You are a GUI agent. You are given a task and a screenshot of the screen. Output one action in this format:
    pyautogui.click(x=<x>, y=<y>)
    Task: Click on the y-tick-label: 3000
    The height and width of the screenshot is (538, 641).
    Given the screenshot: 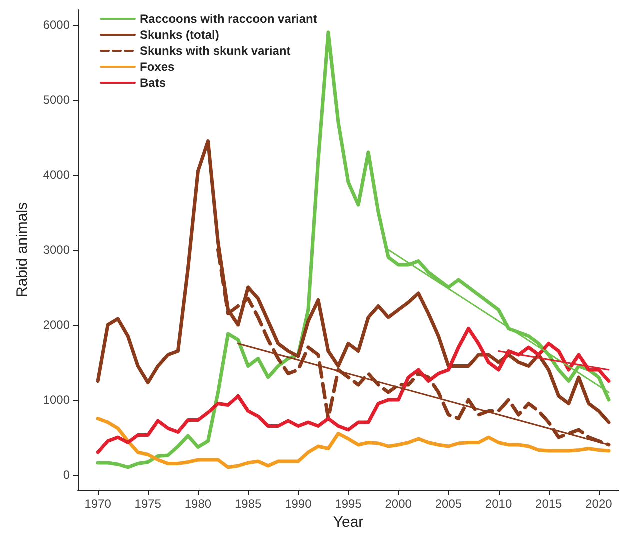 What is the action you would take?
    pyautogui.click(x=56, y=250)
    